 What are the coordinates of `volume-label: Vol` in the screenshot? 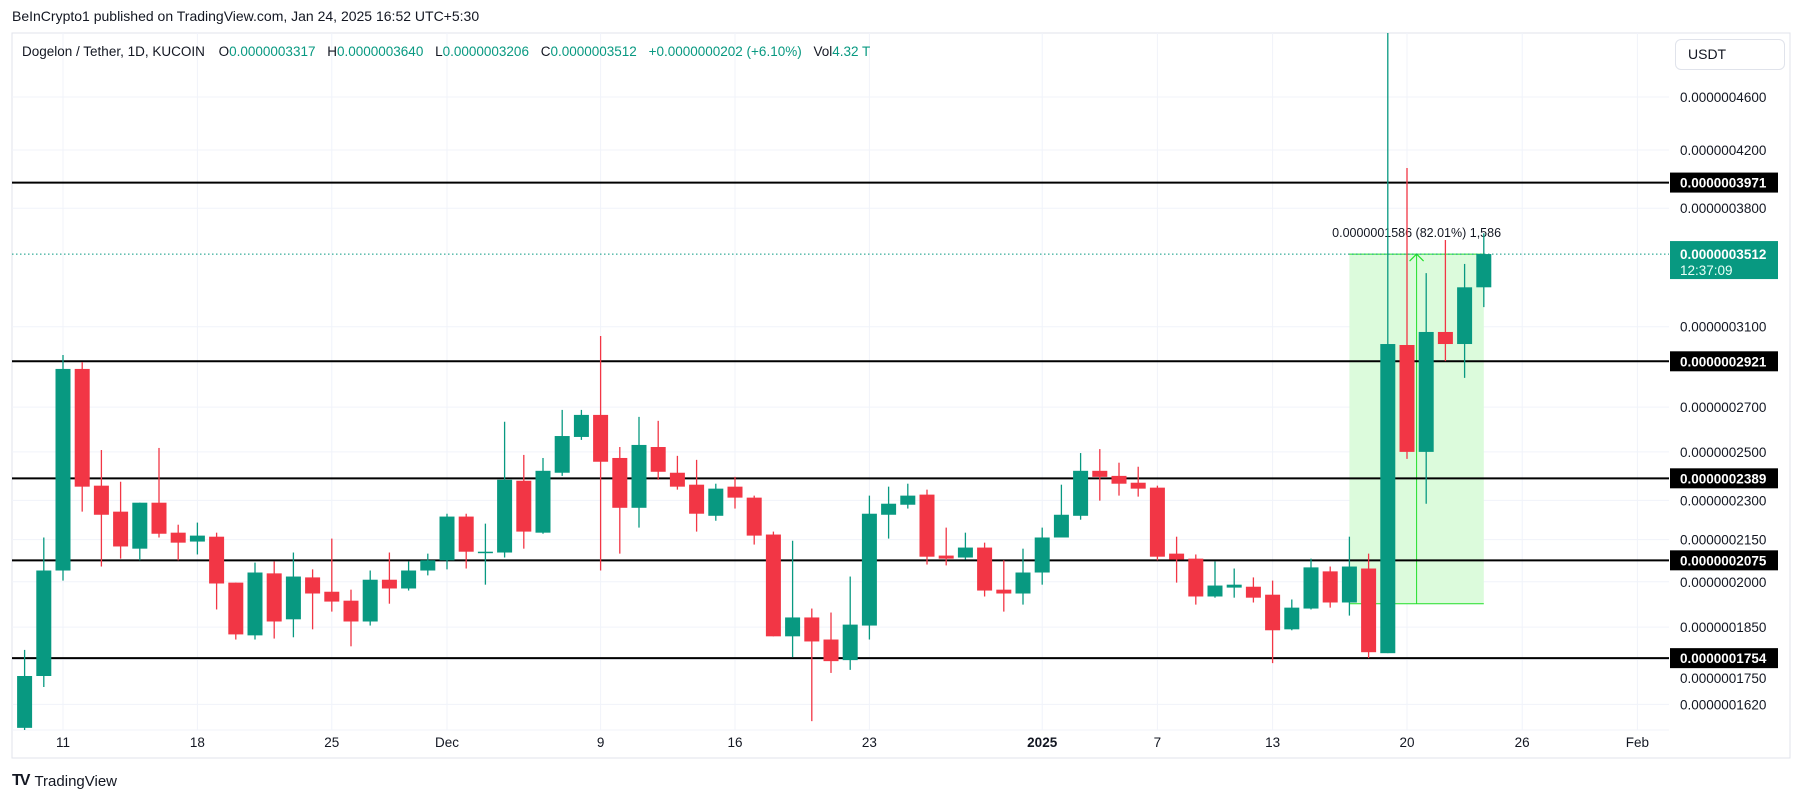 It's located at (823, 51).